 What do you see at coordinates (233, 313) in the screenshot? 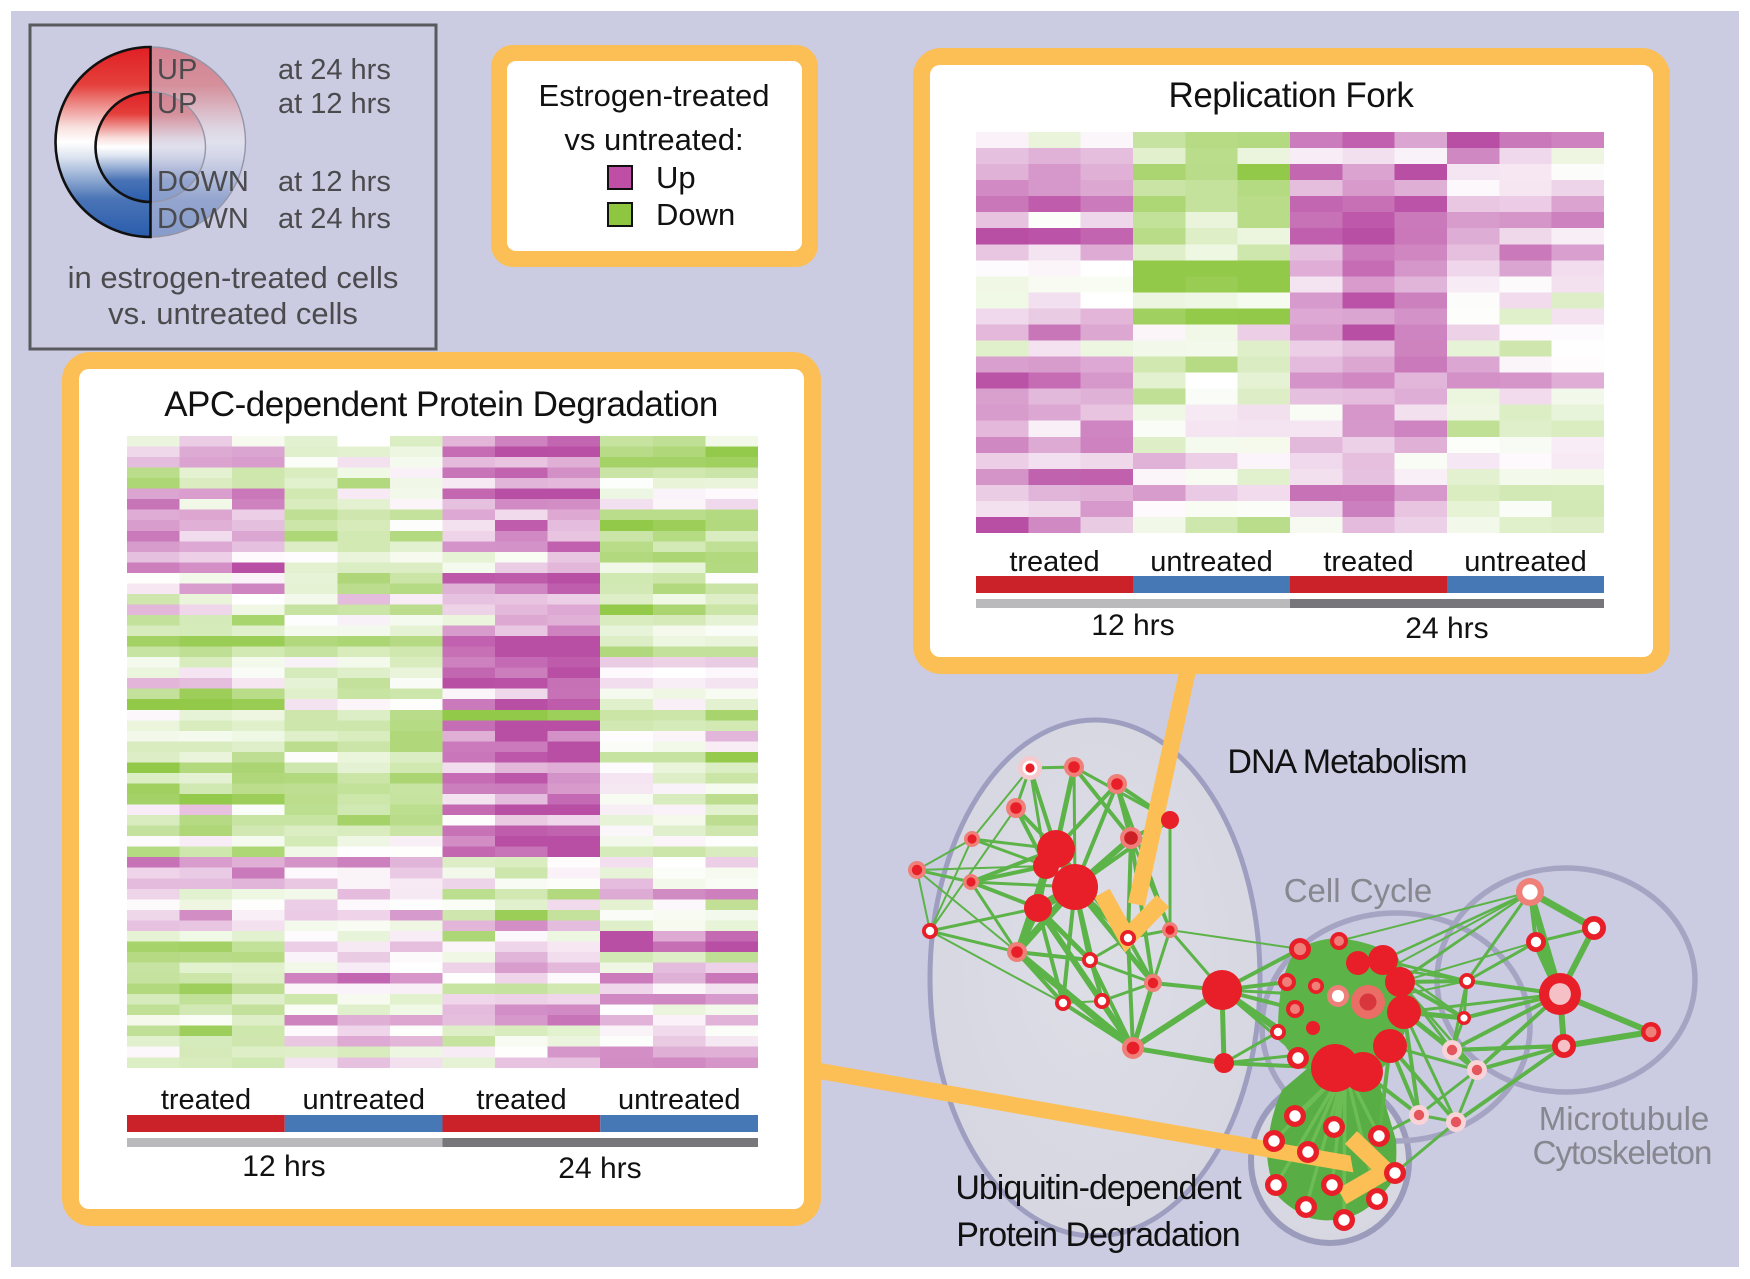
I see `svg-text: vs. untreated cells` at bounding box center [233, 313].